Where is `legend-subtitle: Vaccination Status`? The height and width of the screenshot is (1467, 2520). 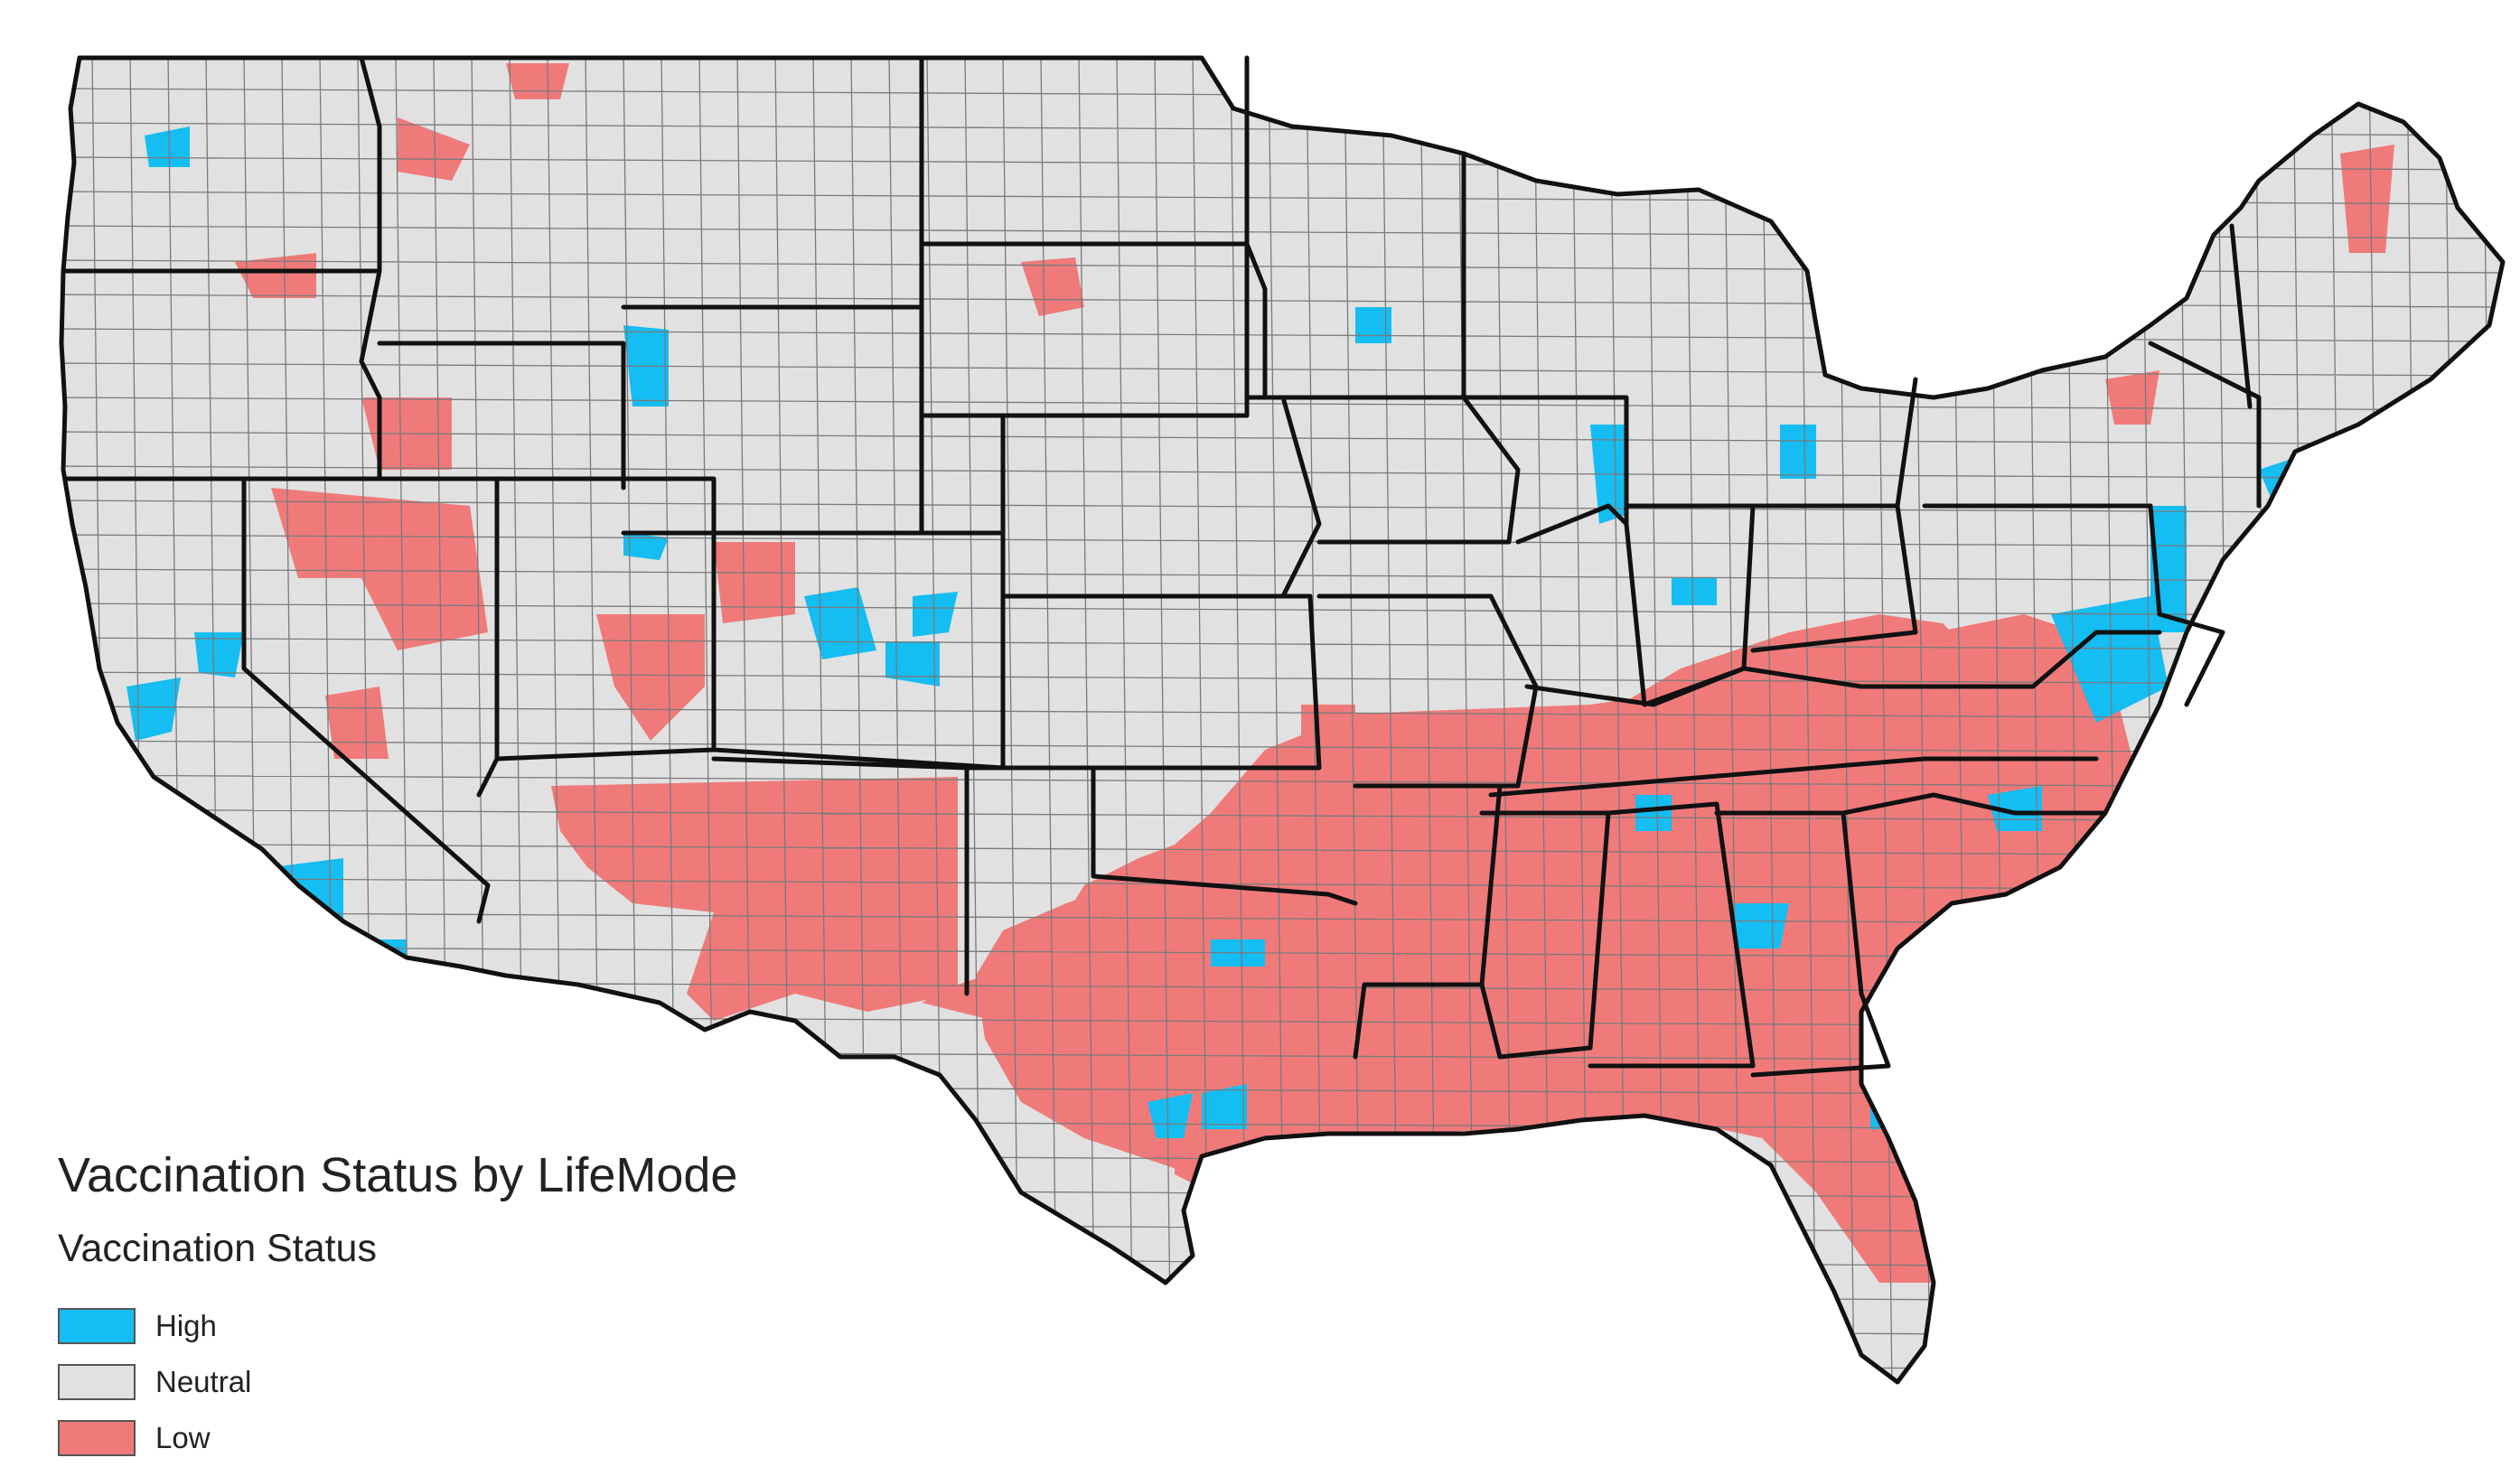 legend-subtitle: Vaccination Status is located at coordinates (218, 1248).